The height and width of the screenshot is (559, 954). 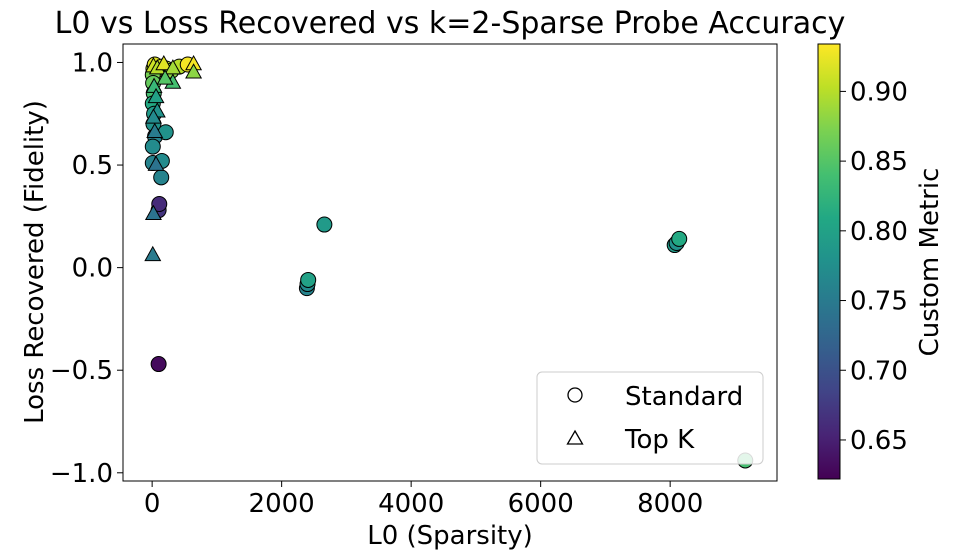 I want to click on colorbar: 0.65 0.70 0.75 0.80 0.85 0.90 Custom Metric, so click(x=881, y=261).